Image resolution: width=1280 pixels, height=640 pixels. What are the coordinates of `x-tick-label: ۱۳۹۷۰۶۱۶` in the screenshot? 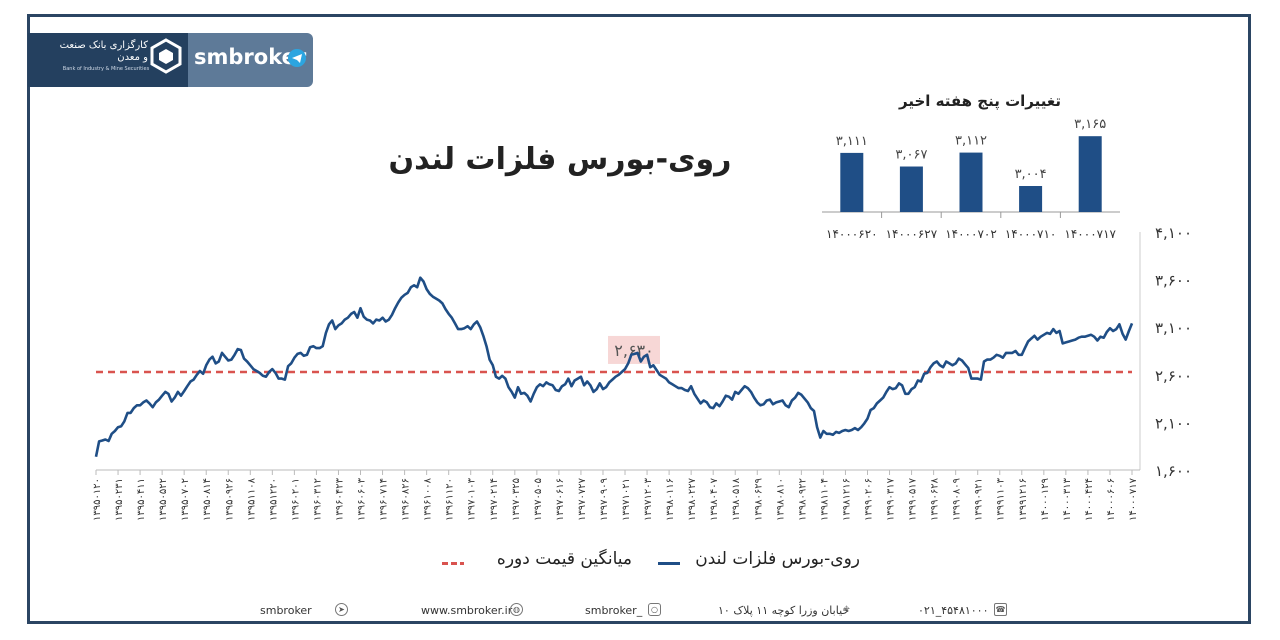 It's located at (560, 499).